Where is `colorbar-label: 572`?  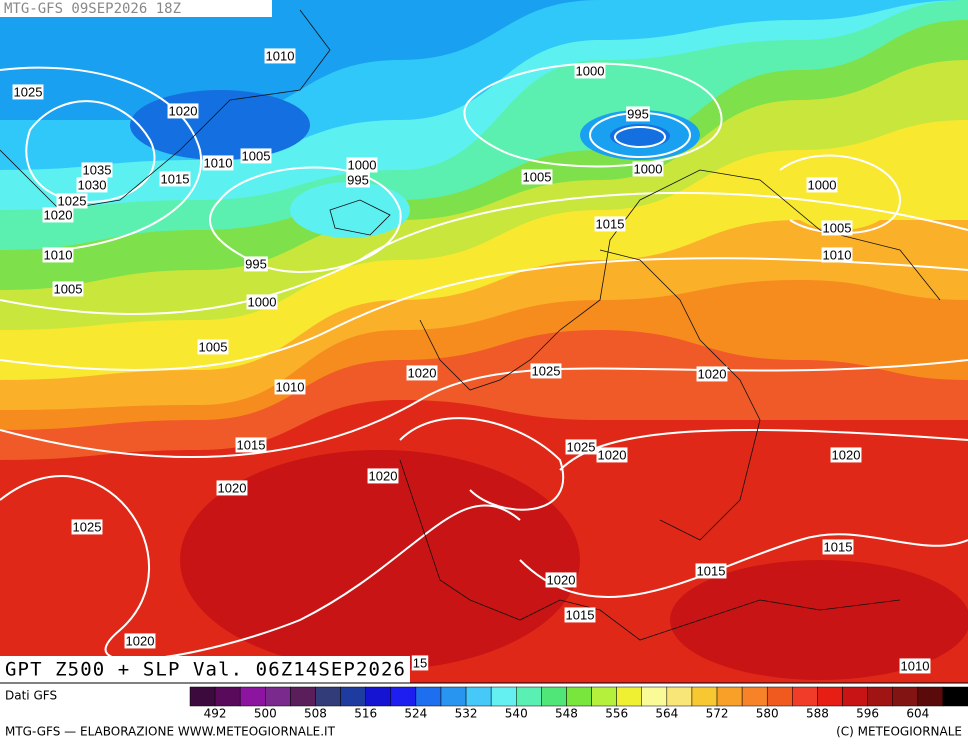 colorbar-label: 572 is located at coordinates (717, 714).